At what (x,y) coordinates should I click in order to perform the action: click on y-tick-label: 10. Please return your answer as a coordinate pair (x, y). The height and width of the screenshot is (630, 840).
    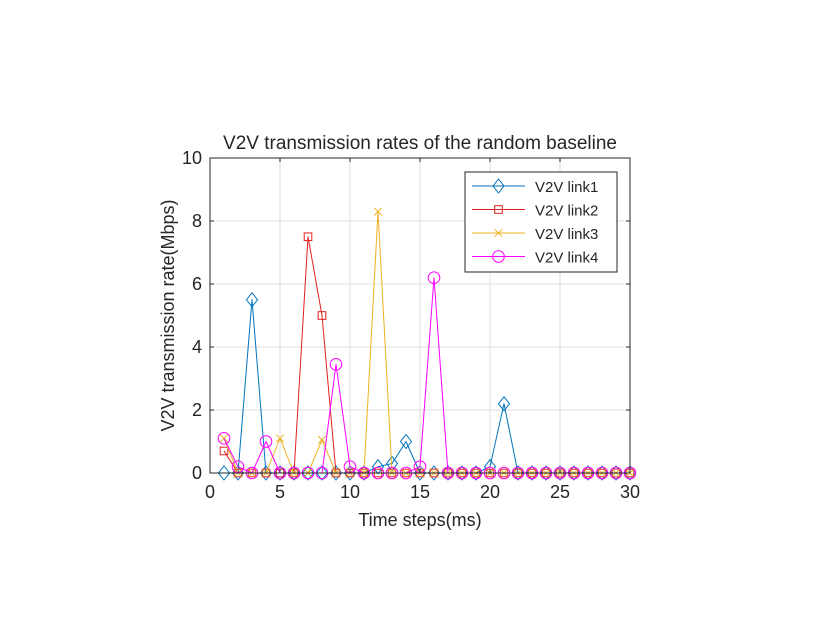
    Looking at the image, I should click on (192, 158).